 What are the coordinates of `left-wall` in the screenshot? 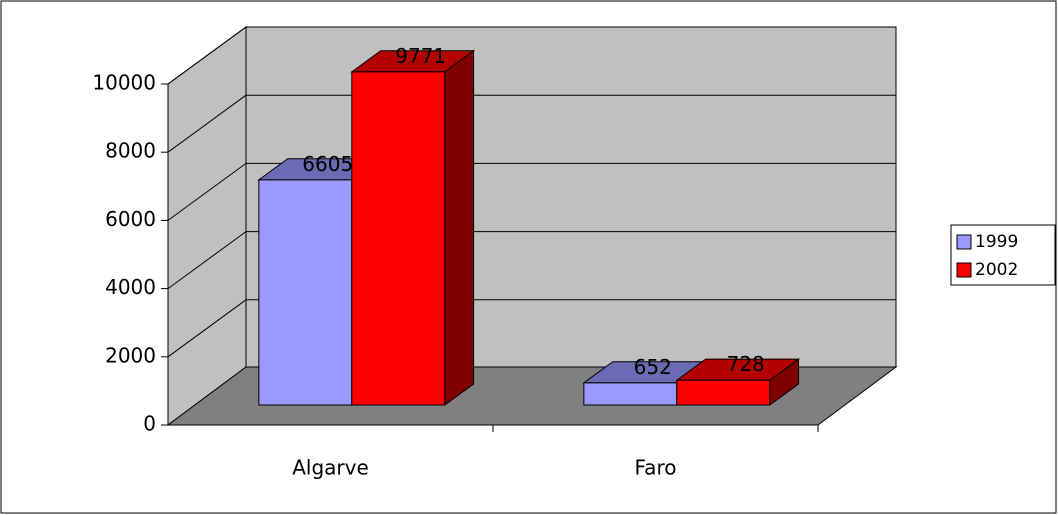 It's located at (207, 226).